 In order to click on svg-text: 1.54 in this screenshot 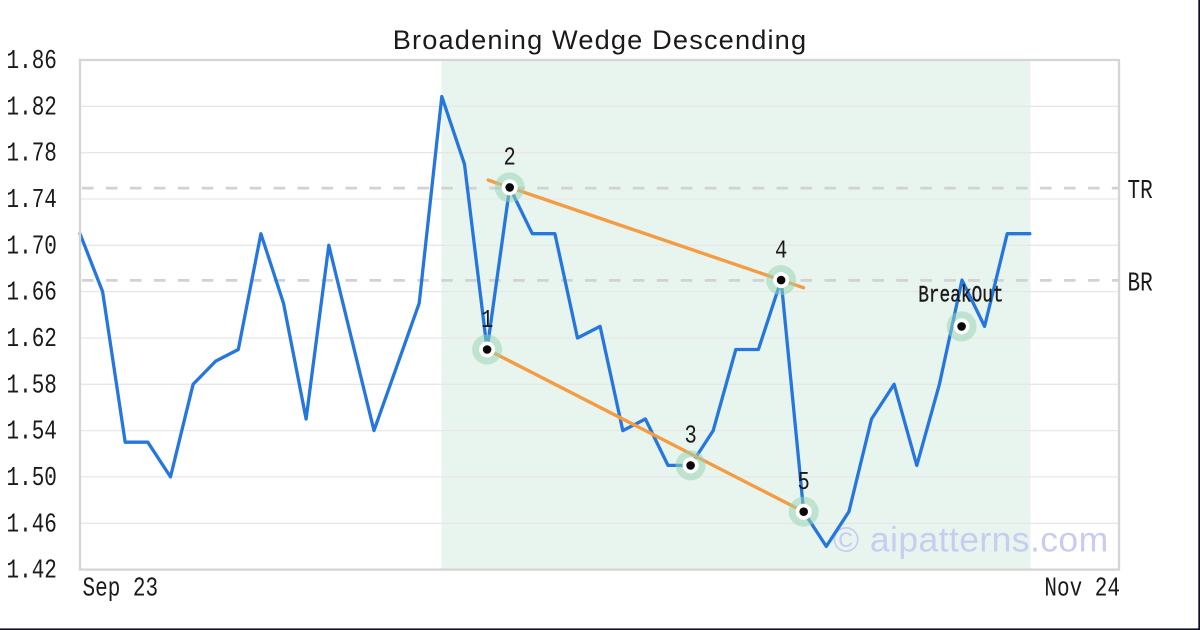, I will do `click(32, 433)`.